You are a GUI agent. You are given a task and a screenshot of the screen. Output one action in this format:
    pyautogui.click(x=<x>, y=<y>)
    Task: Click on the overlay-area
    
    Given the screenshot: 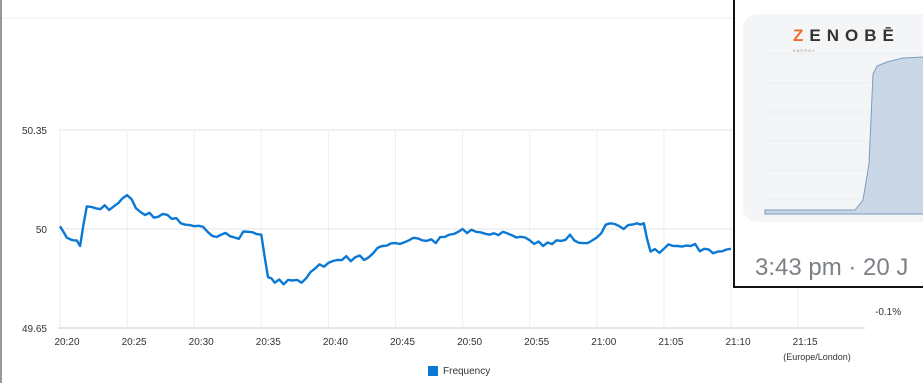 What is the action you would take?
    pyautogui.click(x=843, y=135)
    